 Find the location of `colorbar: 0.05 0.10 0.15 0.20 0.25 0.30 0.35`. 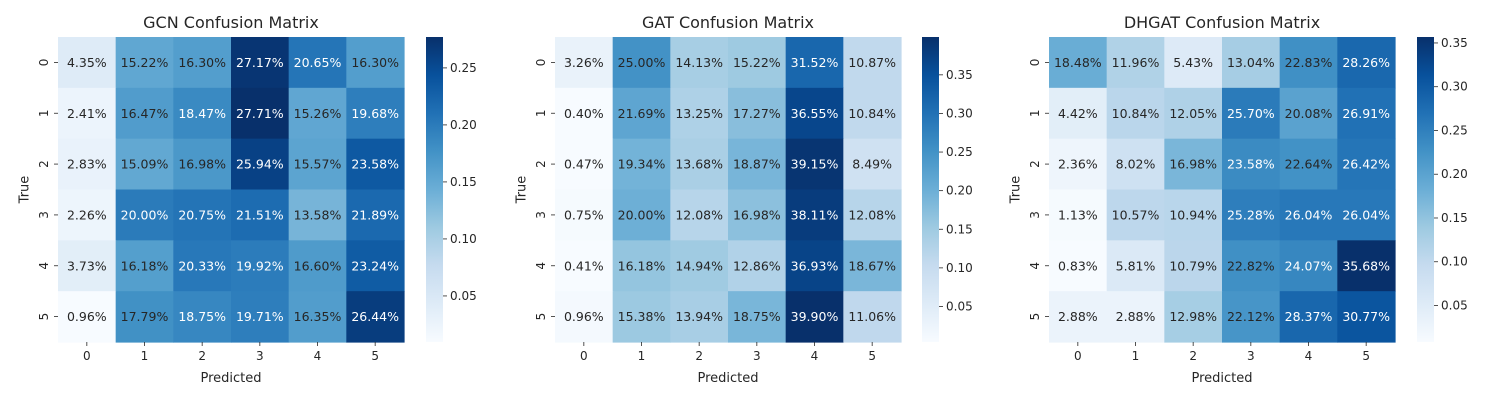

colorbar: 0.05 0.10 0.15 0.20 0.25 0.30 0.35 is located at coordinates (947, 189).